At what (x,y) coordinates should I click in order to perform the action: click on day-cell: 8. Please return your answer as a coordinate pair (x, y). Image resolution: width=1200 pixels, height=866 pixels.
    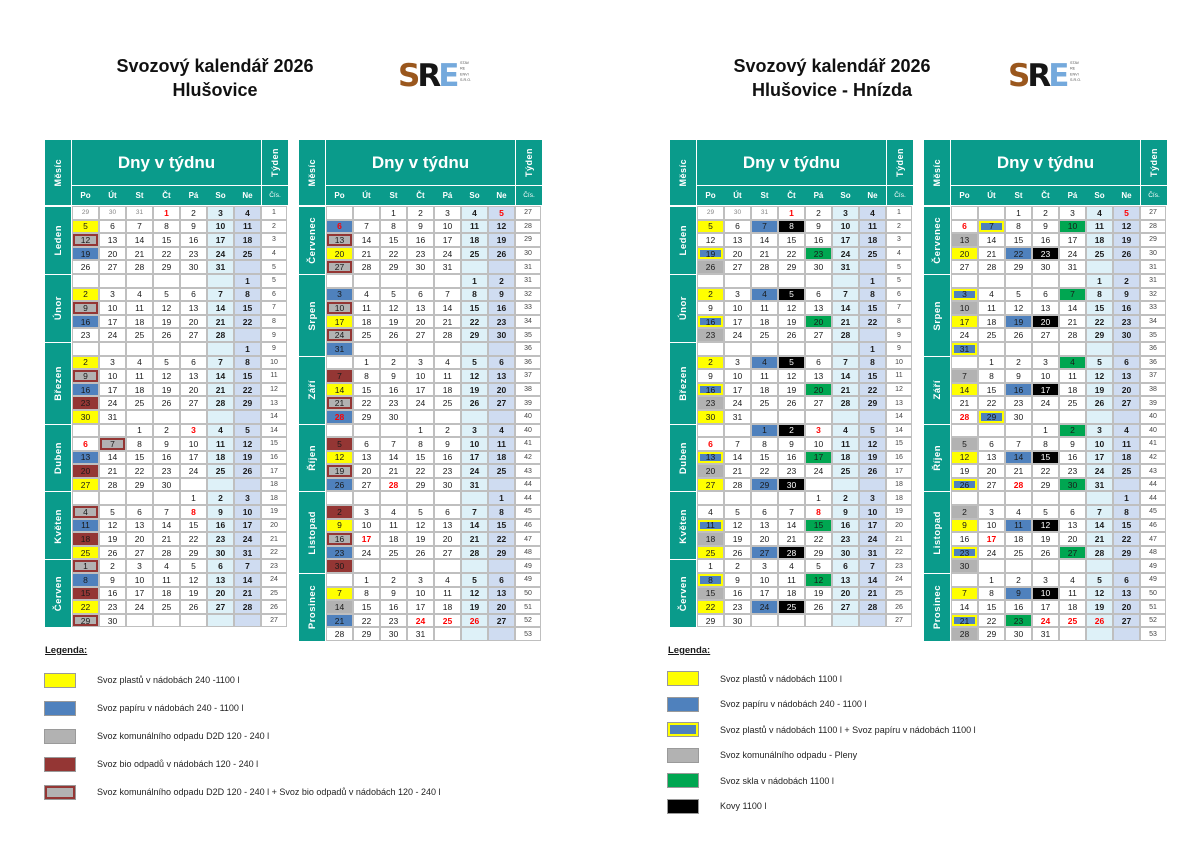
    Looking at the image, I should click on (501, 512).